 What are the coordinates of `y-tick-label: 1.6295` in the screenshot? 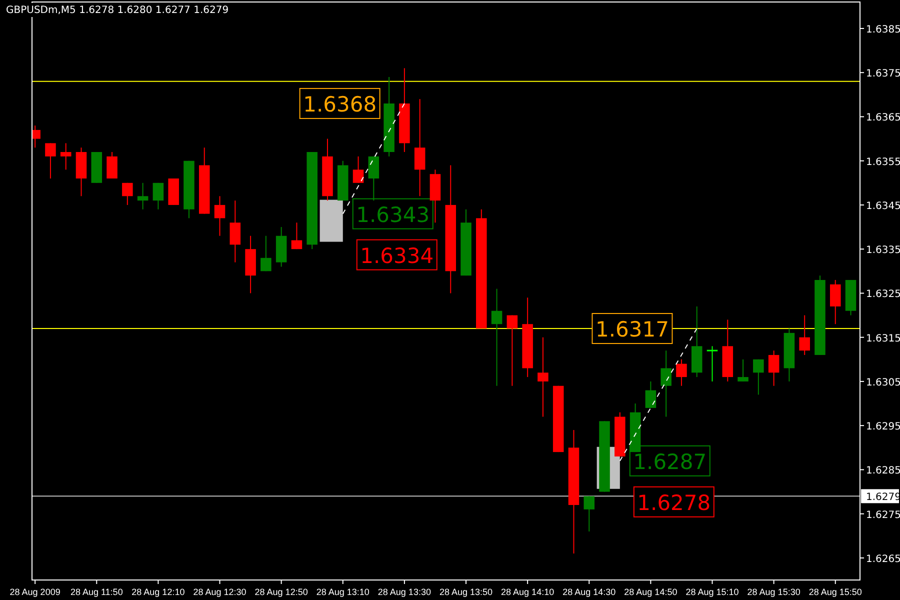 It's located at (883, 427).